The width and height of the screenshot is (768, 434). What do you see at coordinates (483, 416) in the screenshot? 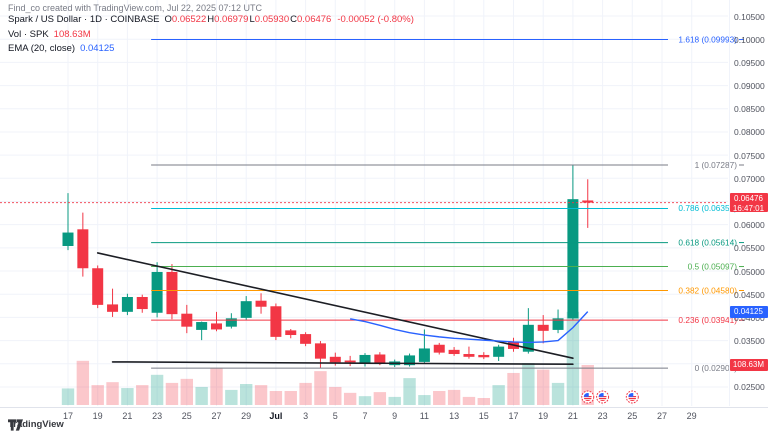
I see `time-label: 15` at bounding box center [483, 416].